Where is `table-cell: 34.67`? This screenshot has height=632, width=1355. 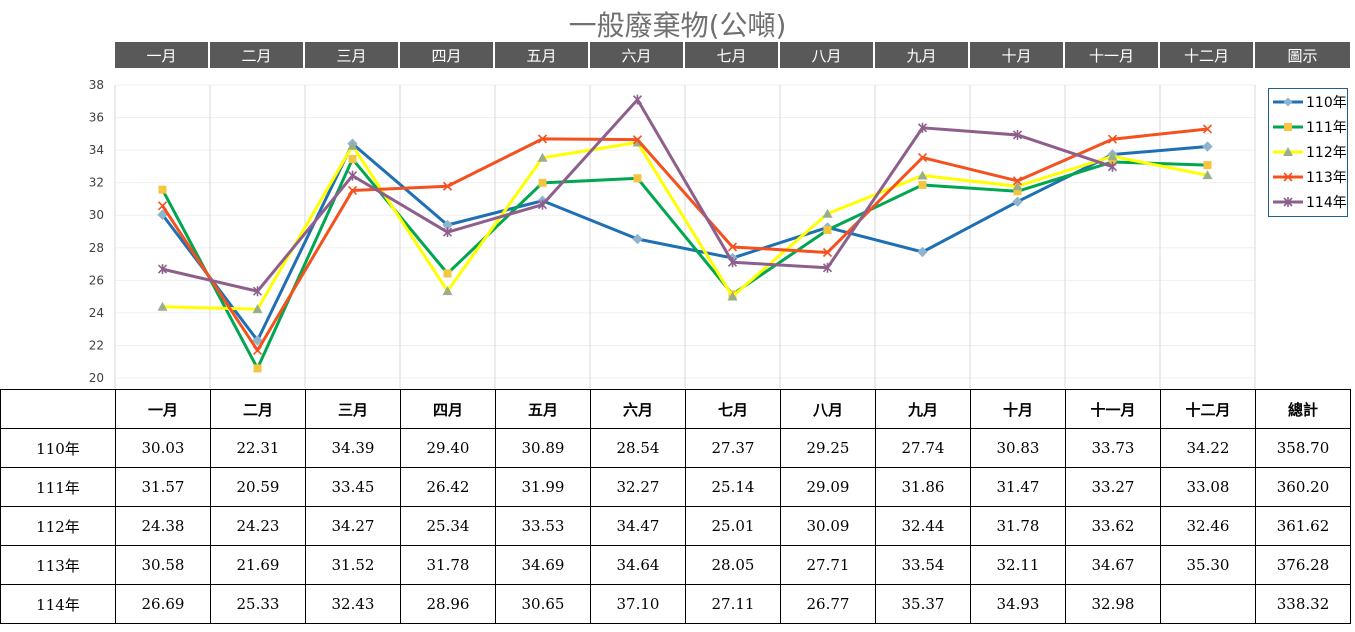
table-cell: 34.67 is located at coordinates (1113, 565).